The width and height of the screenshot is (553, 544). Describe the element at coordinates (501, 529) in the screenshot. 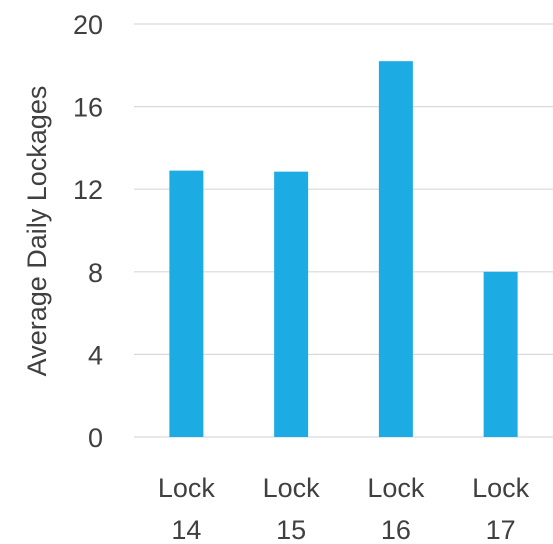

I see `x-category-label: 17` at that location.